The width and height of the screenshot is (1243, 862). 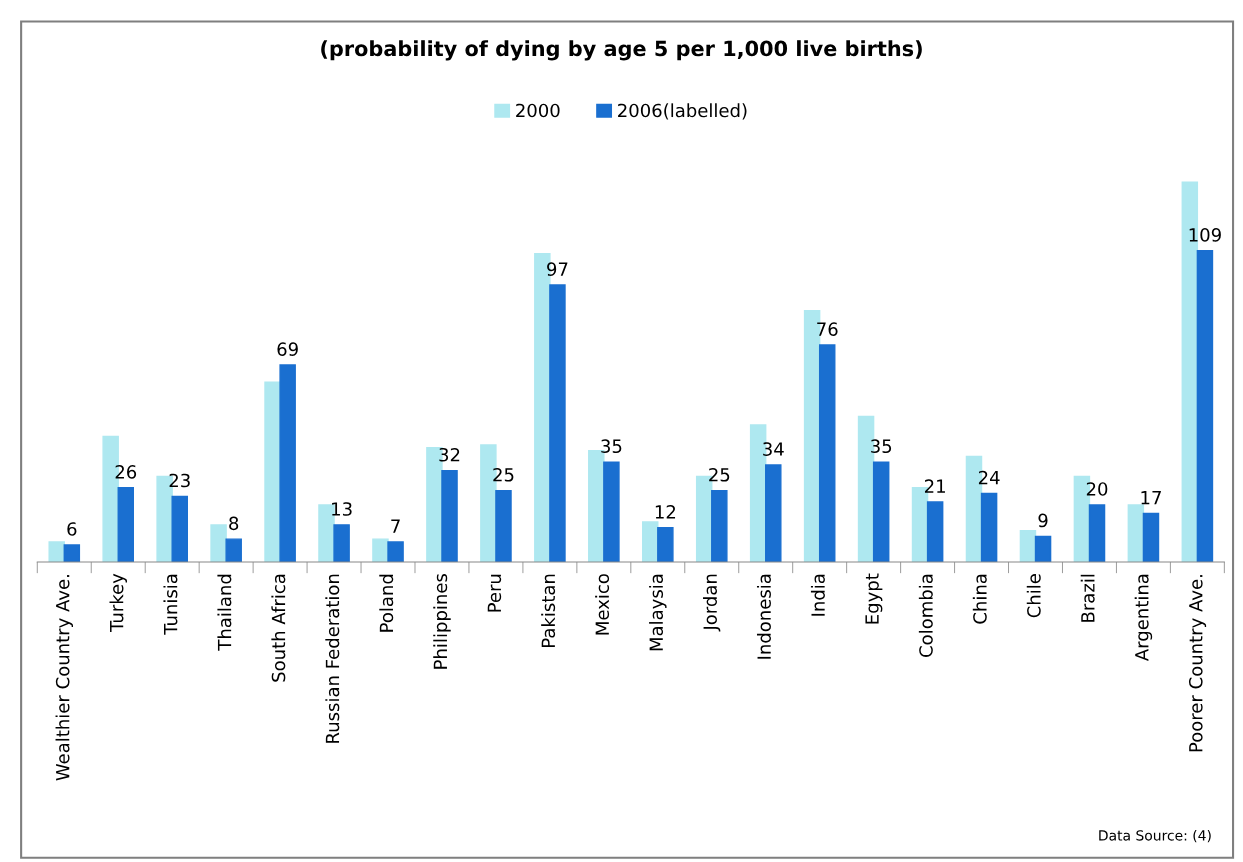 What do you see at coordinates (449, 454) in the screenshot?
I see `data-label: 32` at bounding box center [449, 454].